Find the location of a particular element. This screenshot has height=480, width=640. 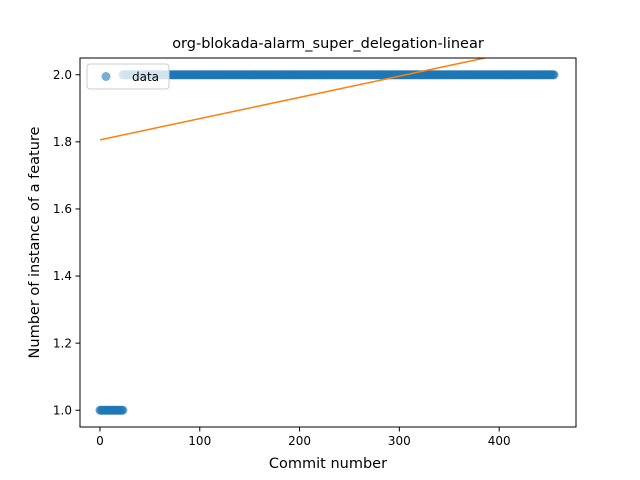

y-tick-label: 1.8 is located at coordinates (62, 142).